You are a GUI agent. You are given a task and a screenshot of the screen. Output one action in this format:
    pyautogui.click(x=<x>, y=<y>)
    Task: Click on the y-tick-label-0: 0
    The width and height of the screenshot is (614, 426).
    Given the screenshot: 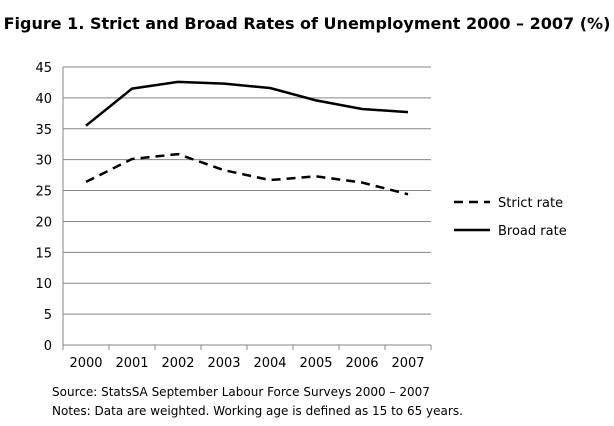 What is the action you would take?
    pyautogui.click(x=48, y=346)
    